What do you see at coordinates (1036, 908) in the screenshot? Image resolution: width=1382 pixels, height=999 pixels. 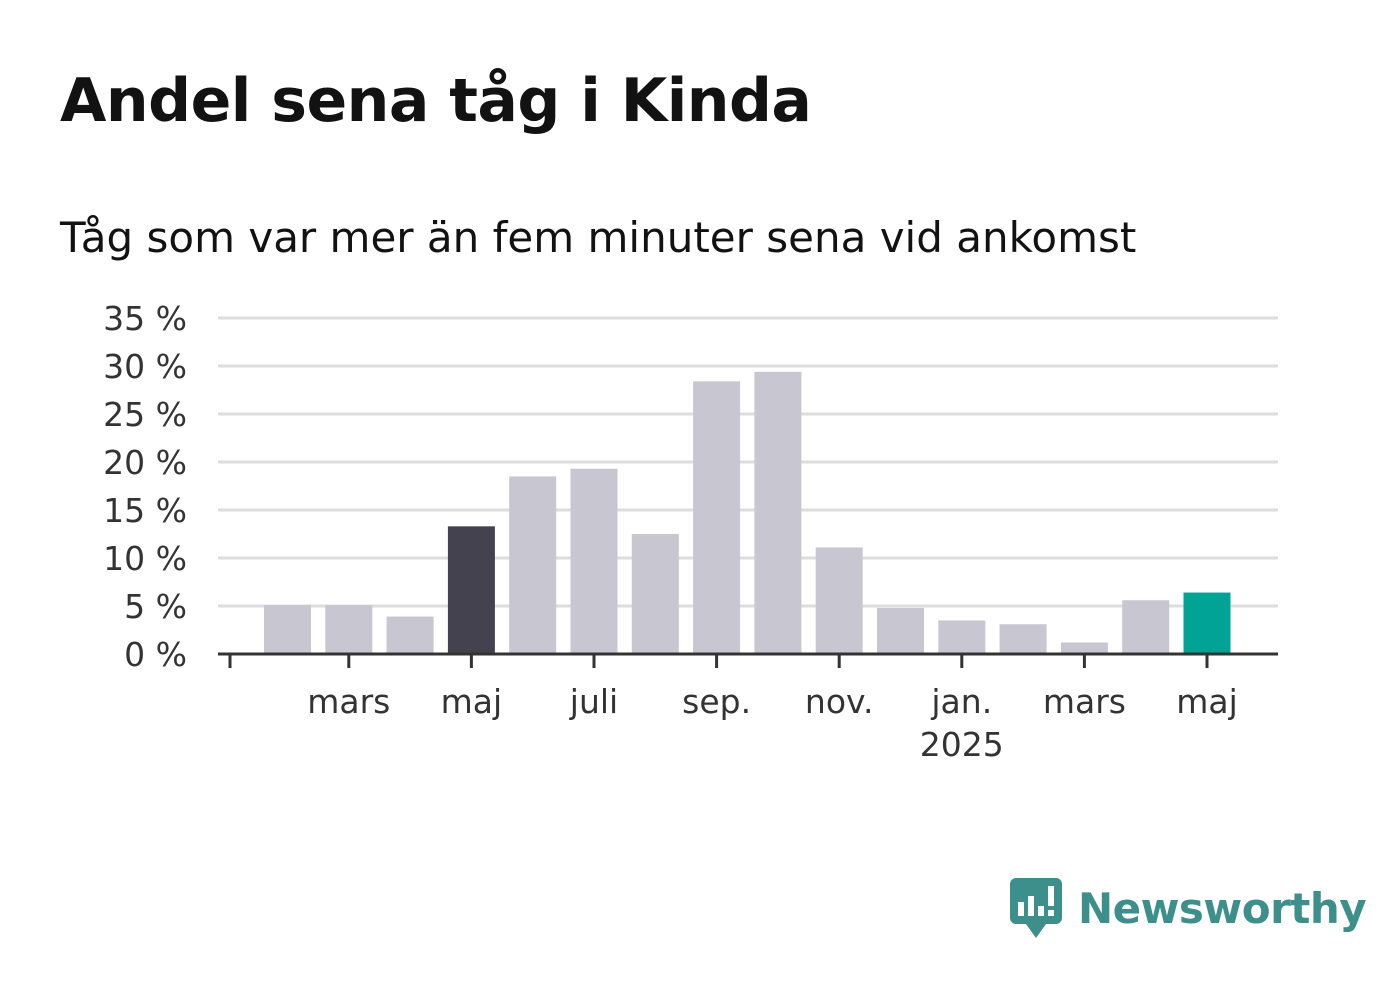 I see `newsworthy-logo-icon` at bounding box center [1036, 908].